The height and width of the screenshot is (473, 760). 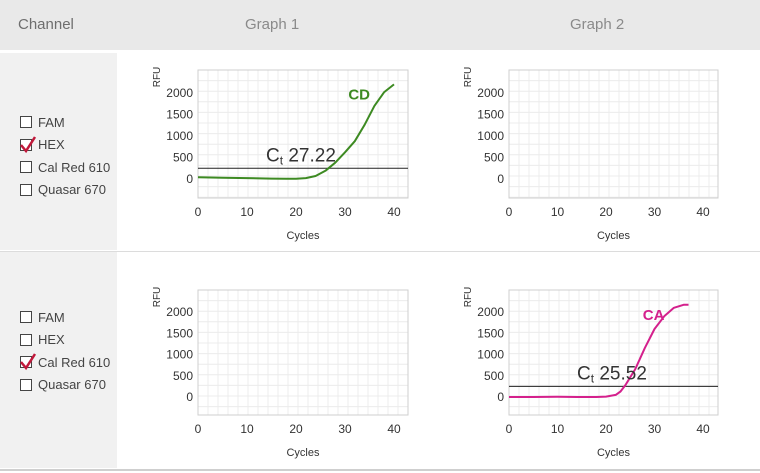 I want to click on series-line-ca, so click(x=599, y=350).